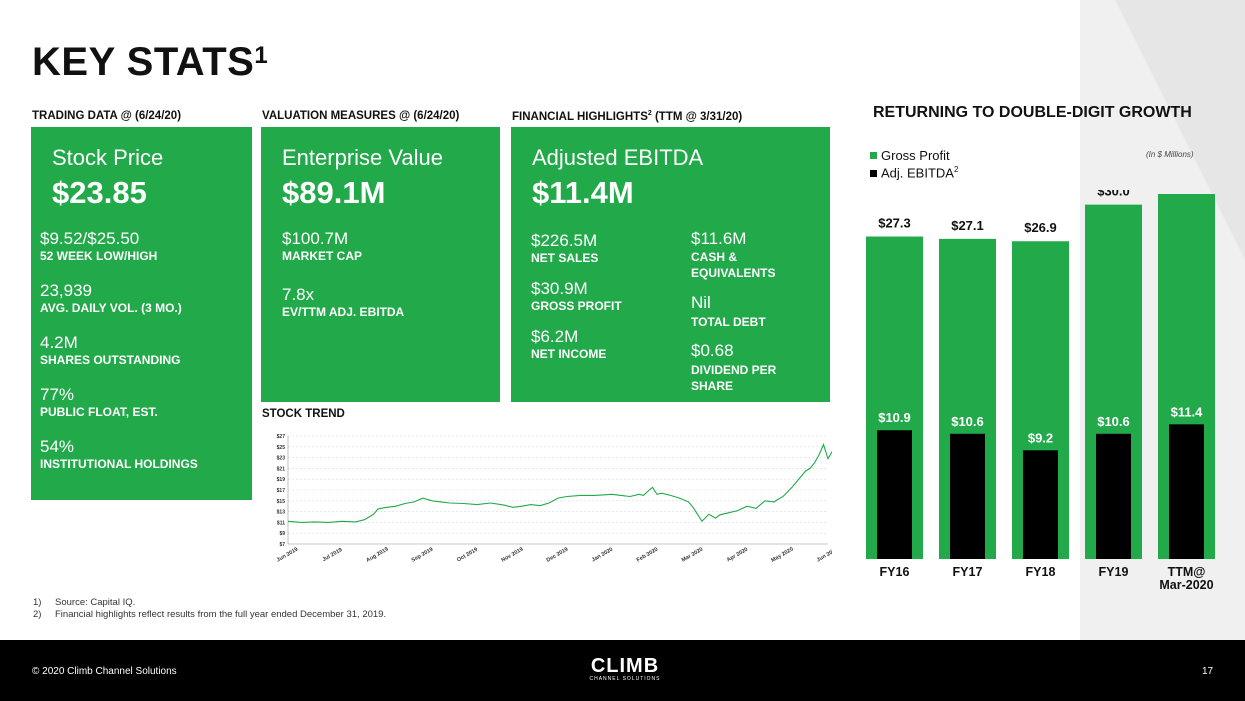  Describe the element at coordinates (110, 360) in the screenshot. I see `stat-label: SHARES OUTSTANDING` at that location.